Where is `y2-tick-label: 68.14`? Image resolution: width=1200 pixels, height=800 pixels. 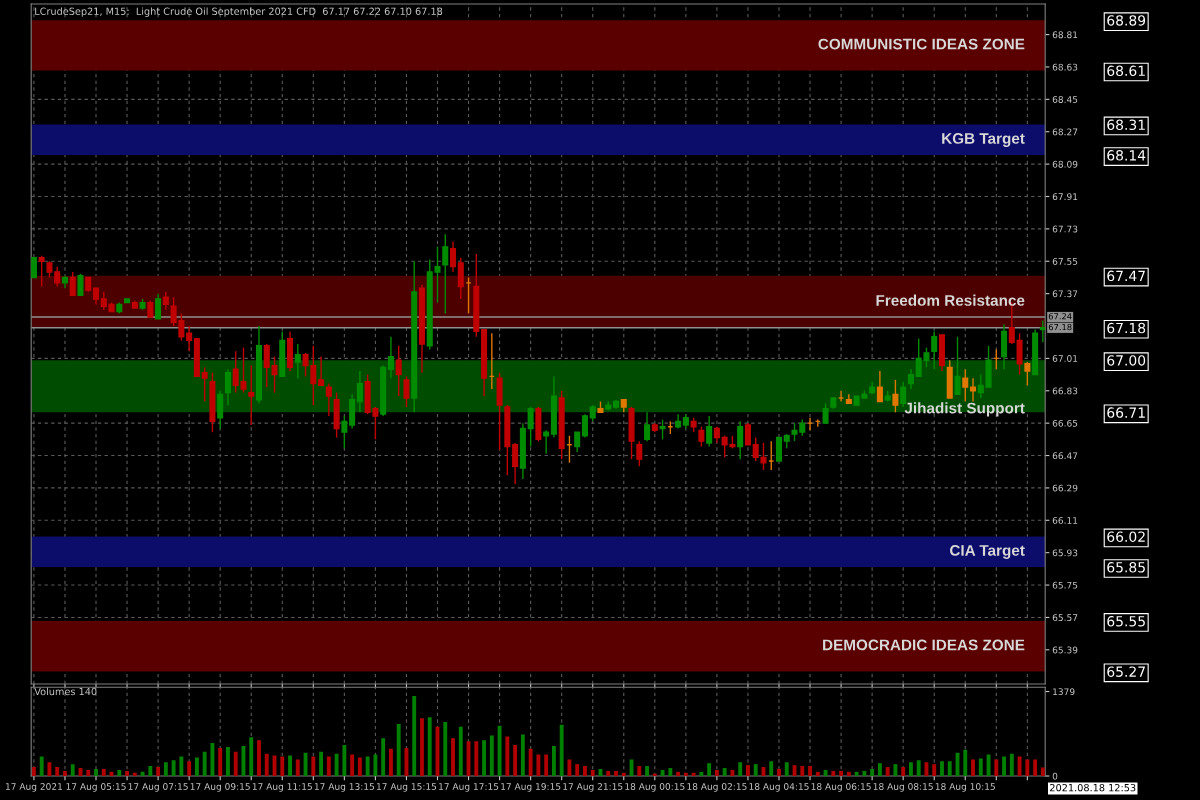
y2-tick-label: 68.14 is located at coordinates (1126, 155).